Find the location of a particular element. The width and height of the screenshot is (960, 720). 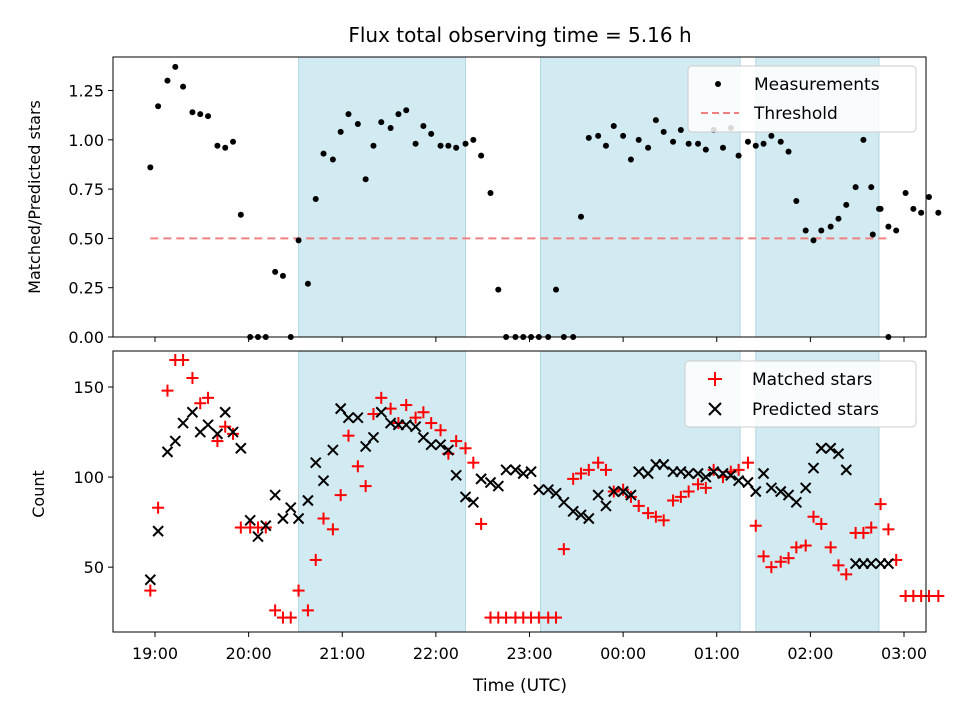

legend-measurements: Measurements is located at coordinates (817, 85).